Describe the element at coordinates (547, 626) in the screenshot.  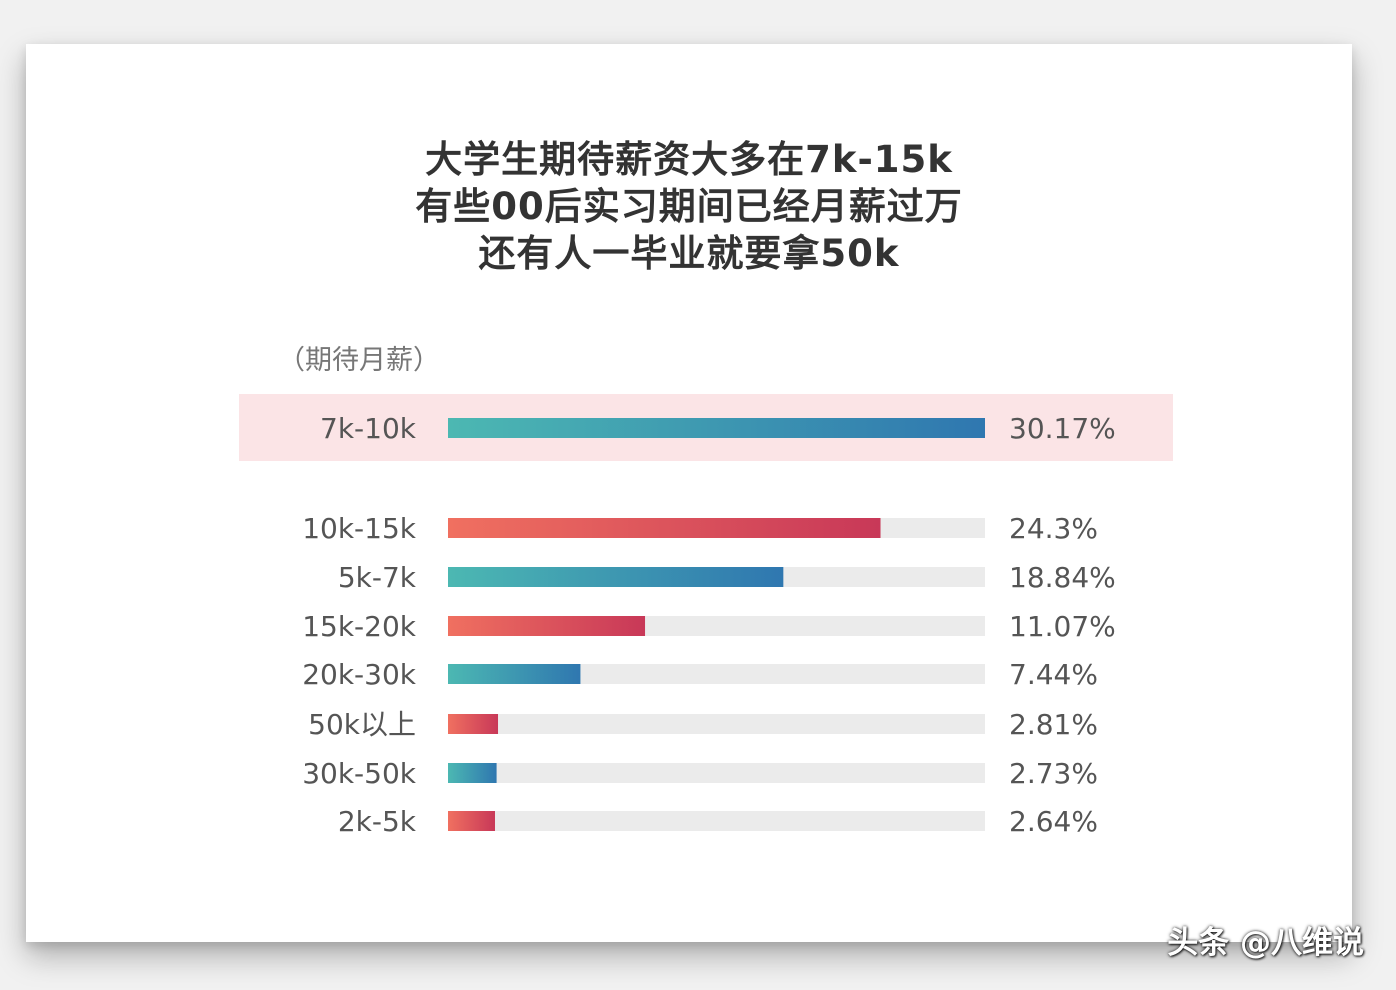
I see `bar-15k-20k` at that location.